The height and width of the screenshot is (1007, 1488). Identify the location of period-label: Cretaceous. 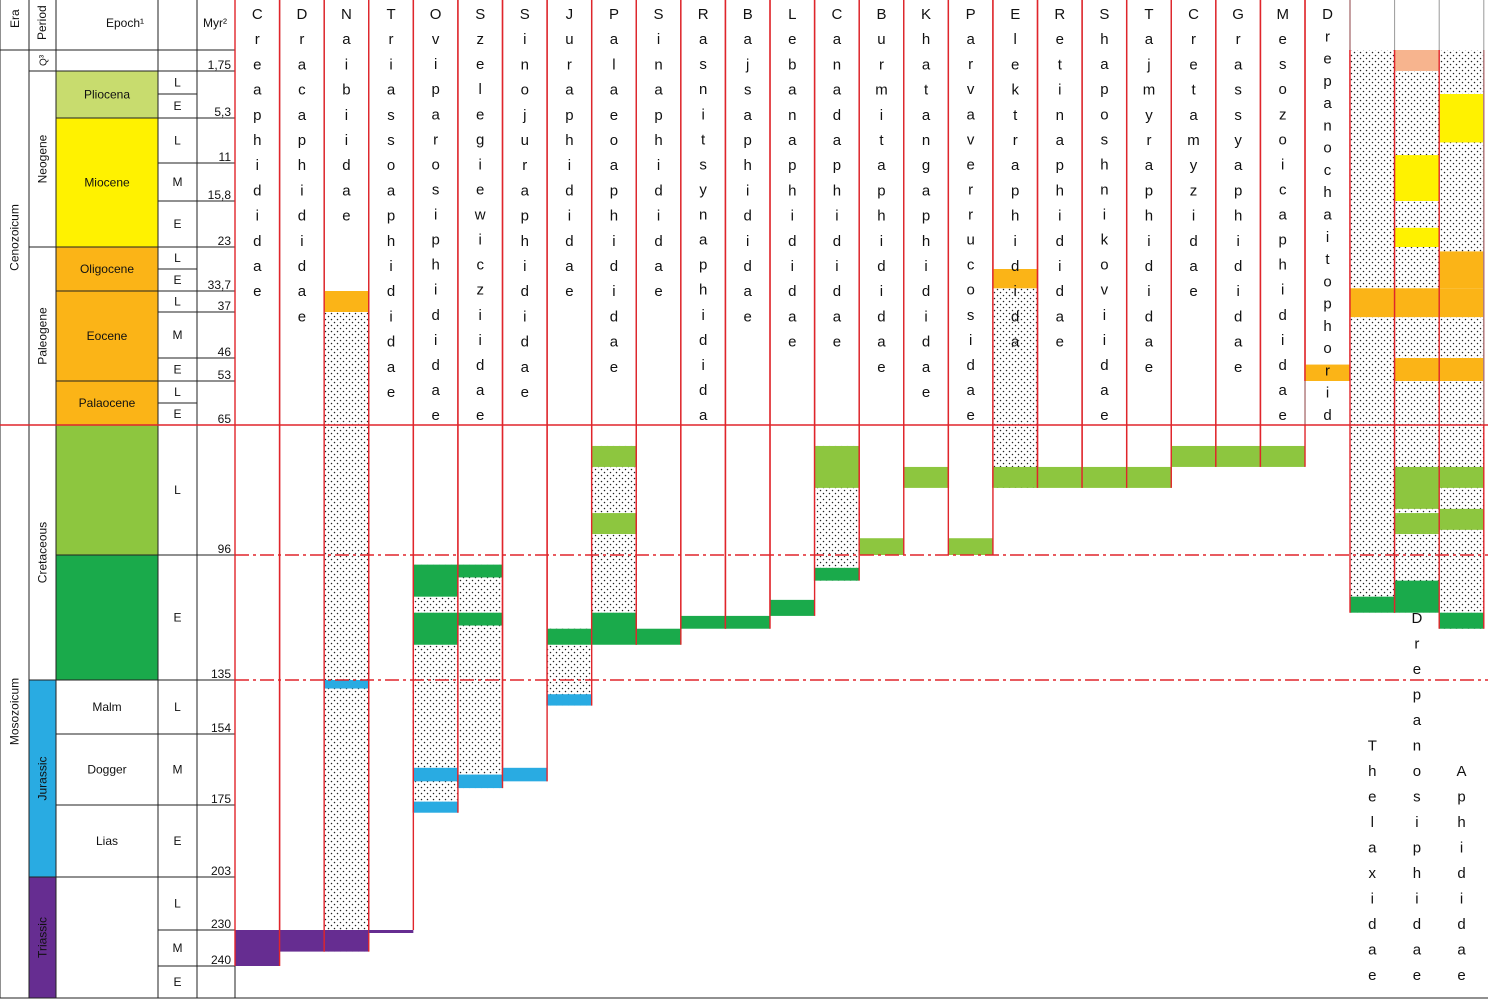
(43, 552).